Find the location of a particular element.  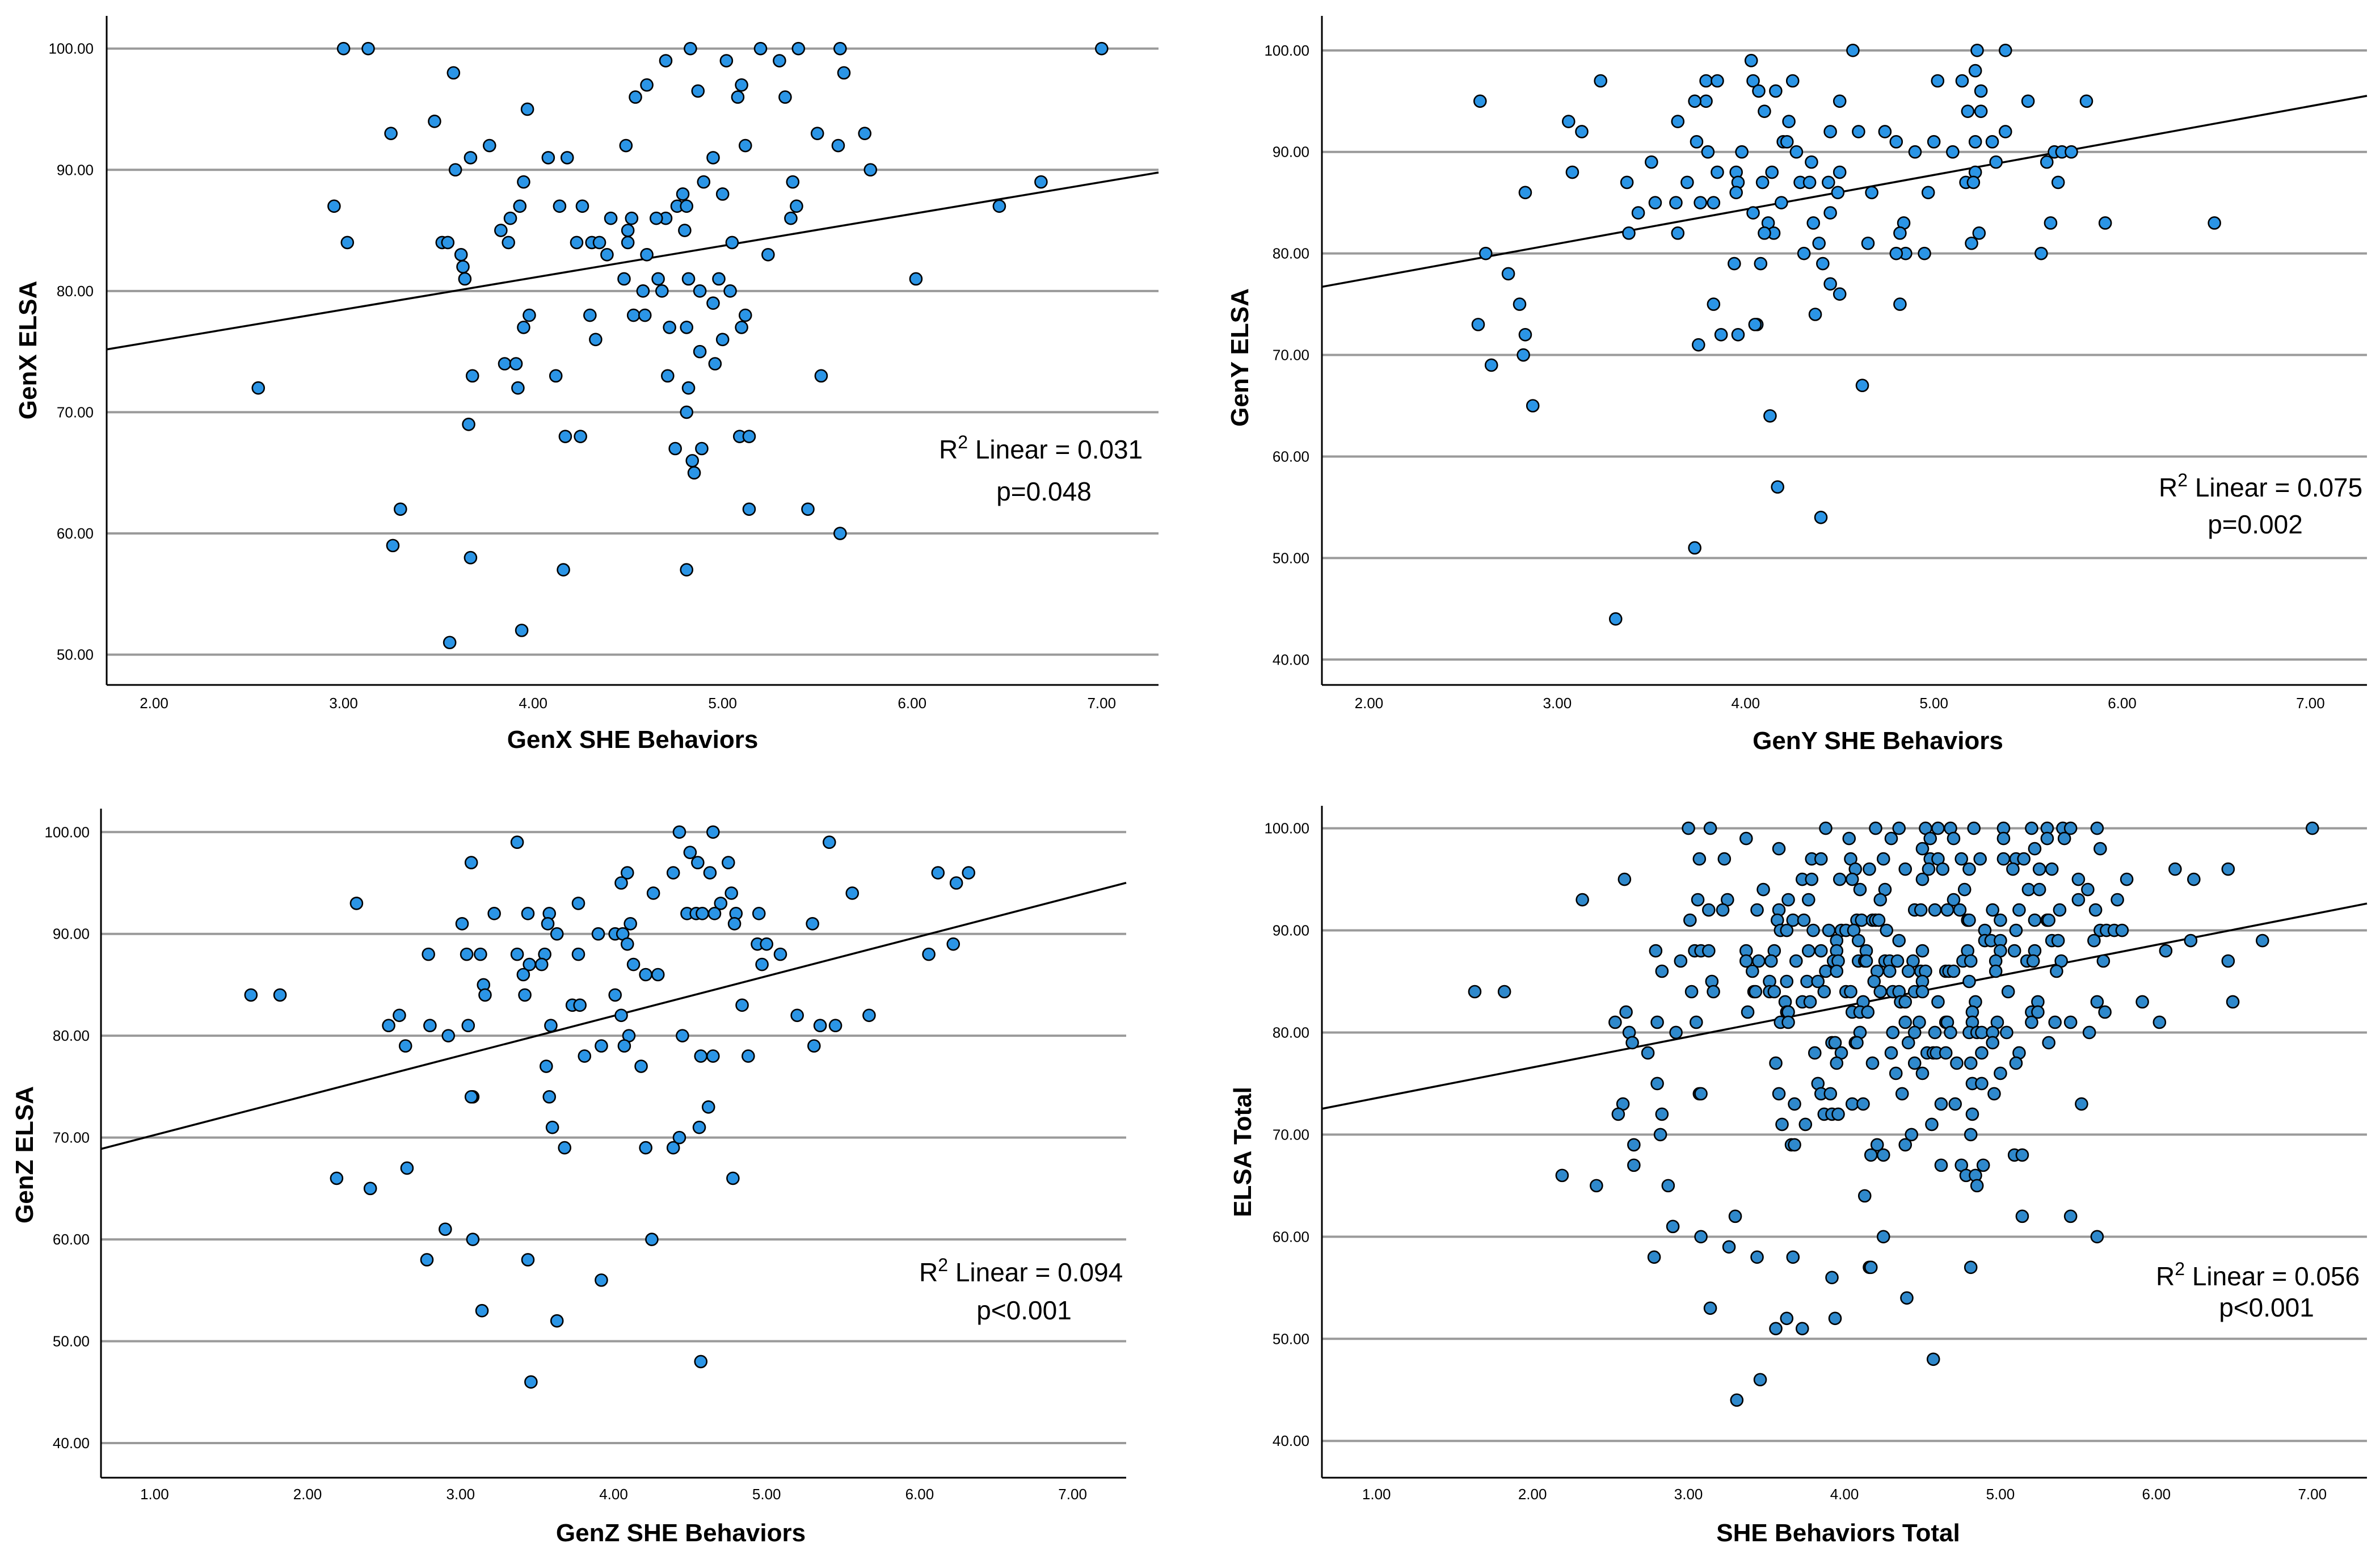

y-tick-label: 60.00 is located at coordinates (1291, 456).